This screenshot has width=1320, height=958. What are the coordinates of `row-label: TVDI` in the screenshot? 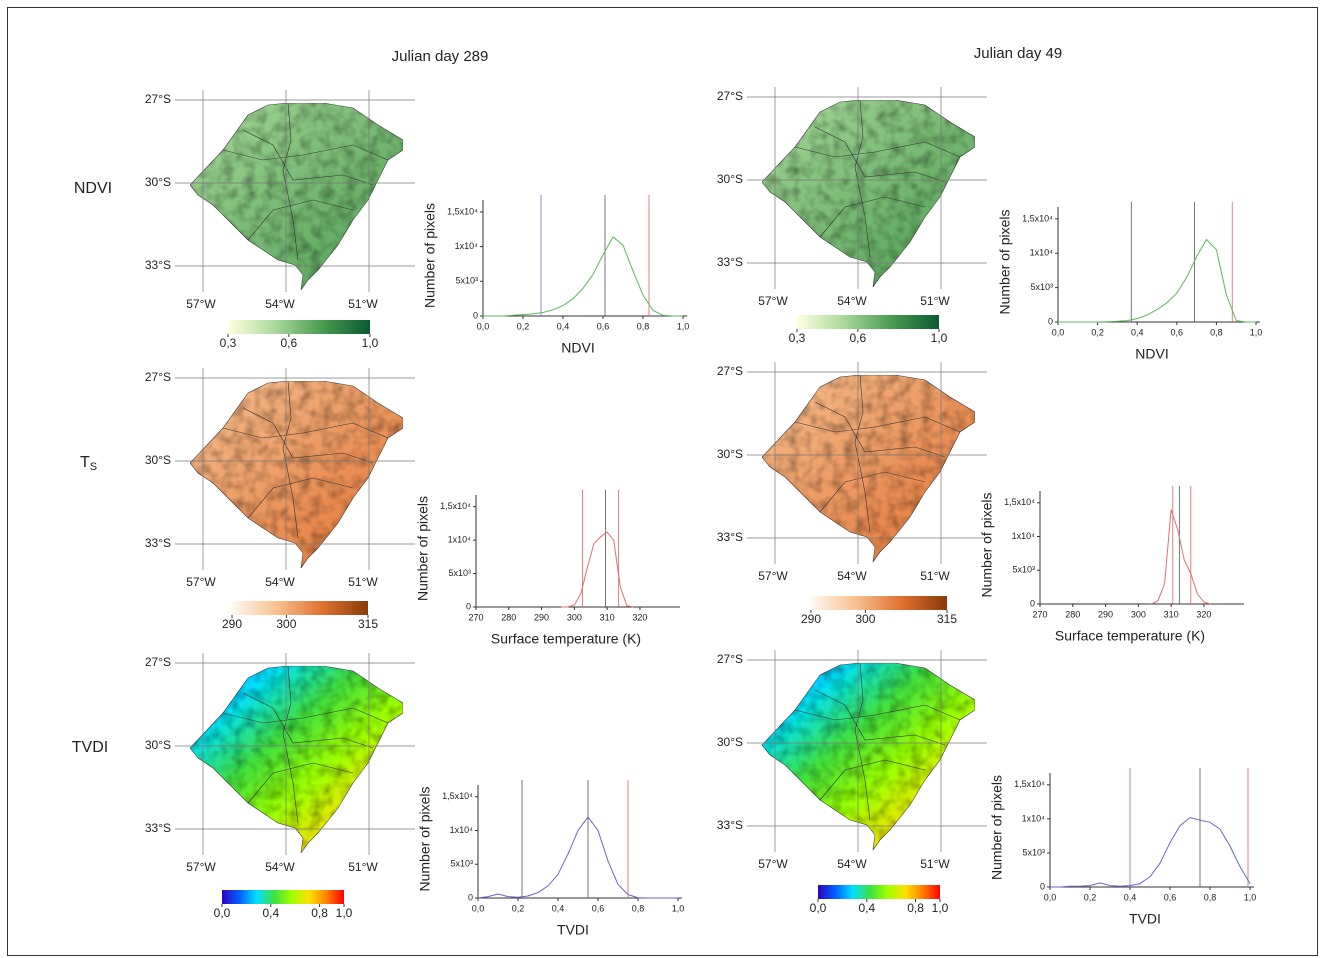 It's located at (90, 747).